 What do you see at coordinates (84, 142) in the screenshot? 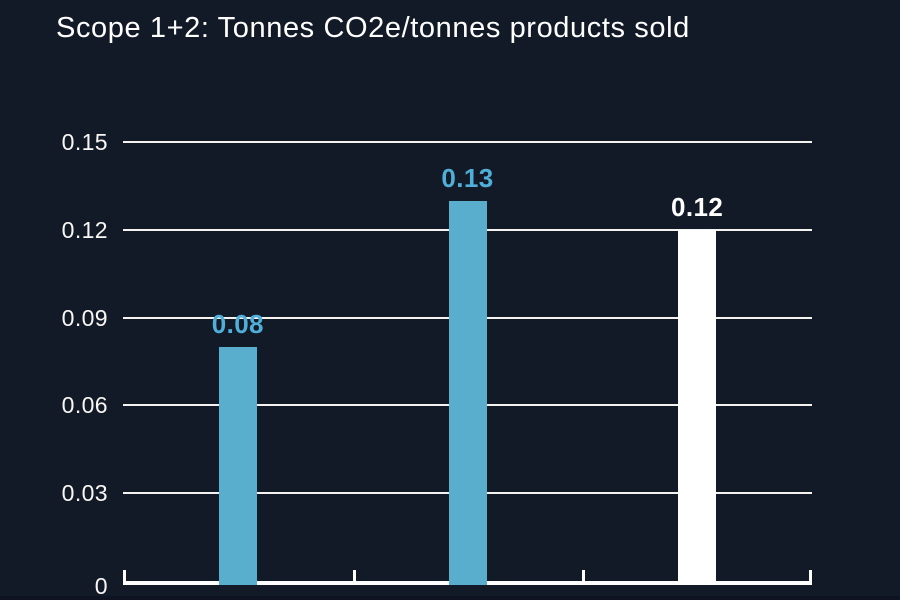
I see `y-axis-tick-label: 0.15` at bounding box center [84, 142].